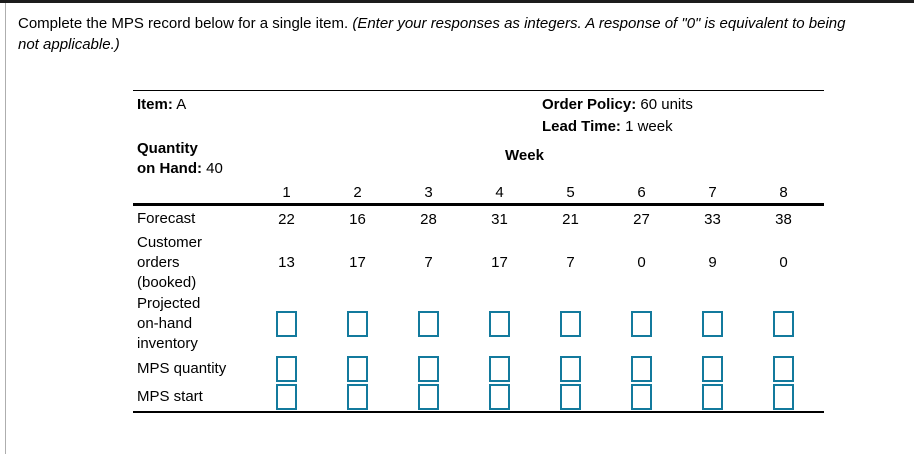 This screenshot has width=914, height=454. What do you see at coordinates (570, 397) in the screenshot?
I see `mps-start-input-week5` at bounding box center [570, 397].